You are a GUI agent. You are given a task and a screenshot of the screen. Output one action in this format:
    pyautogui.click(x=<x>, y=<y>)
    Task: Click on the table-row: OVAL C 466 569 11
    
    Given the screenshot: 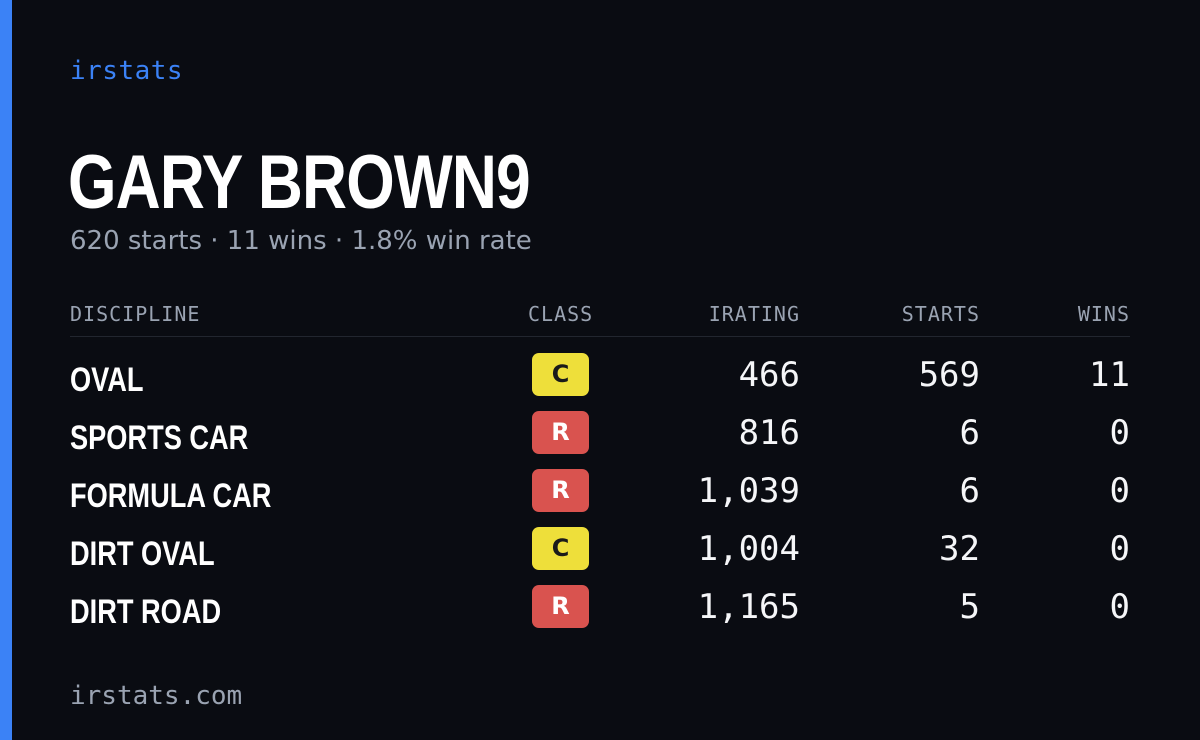 What is the action you would take?
    pyautogui.click(x=600, y=382)
    